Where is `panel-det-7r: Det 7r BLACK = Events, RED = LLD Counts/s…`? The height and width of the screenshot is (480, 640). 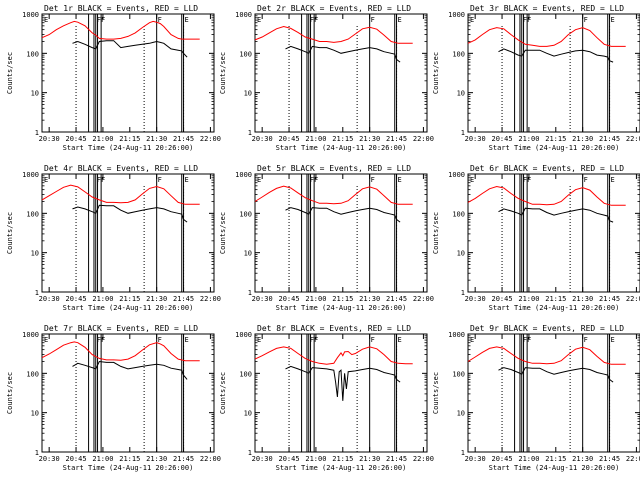 panel-det-7r: Det 7r BLACK = Events, RED = LLD Counts/s… is located at coordinates (113, 398).